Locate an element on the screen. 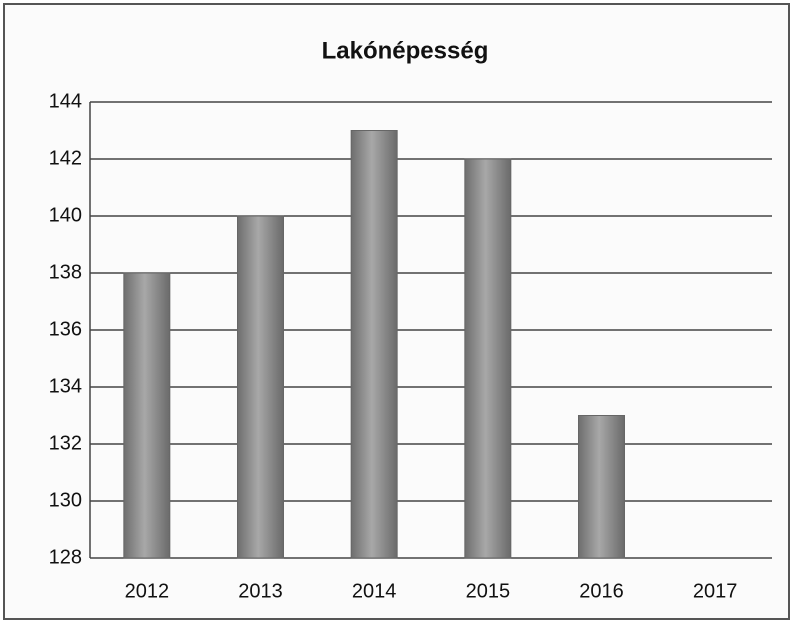 This screenshot has width=793, height=623. y-tick-label: 138 is located at coordinates (65, 272).